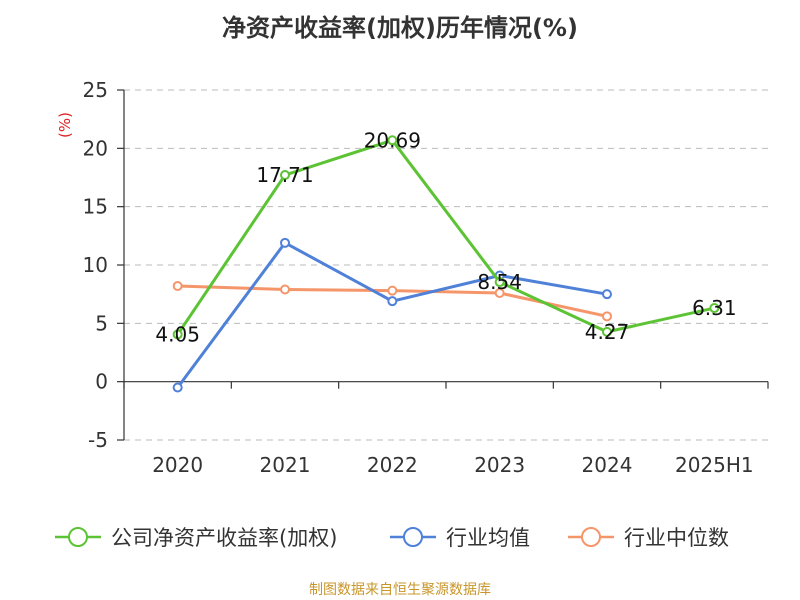 The width and height of the screenshot is (800, 600). Describe the element at coordinates (95, 207) in the screenshot. I see `y-tick-label: 15` at that location.